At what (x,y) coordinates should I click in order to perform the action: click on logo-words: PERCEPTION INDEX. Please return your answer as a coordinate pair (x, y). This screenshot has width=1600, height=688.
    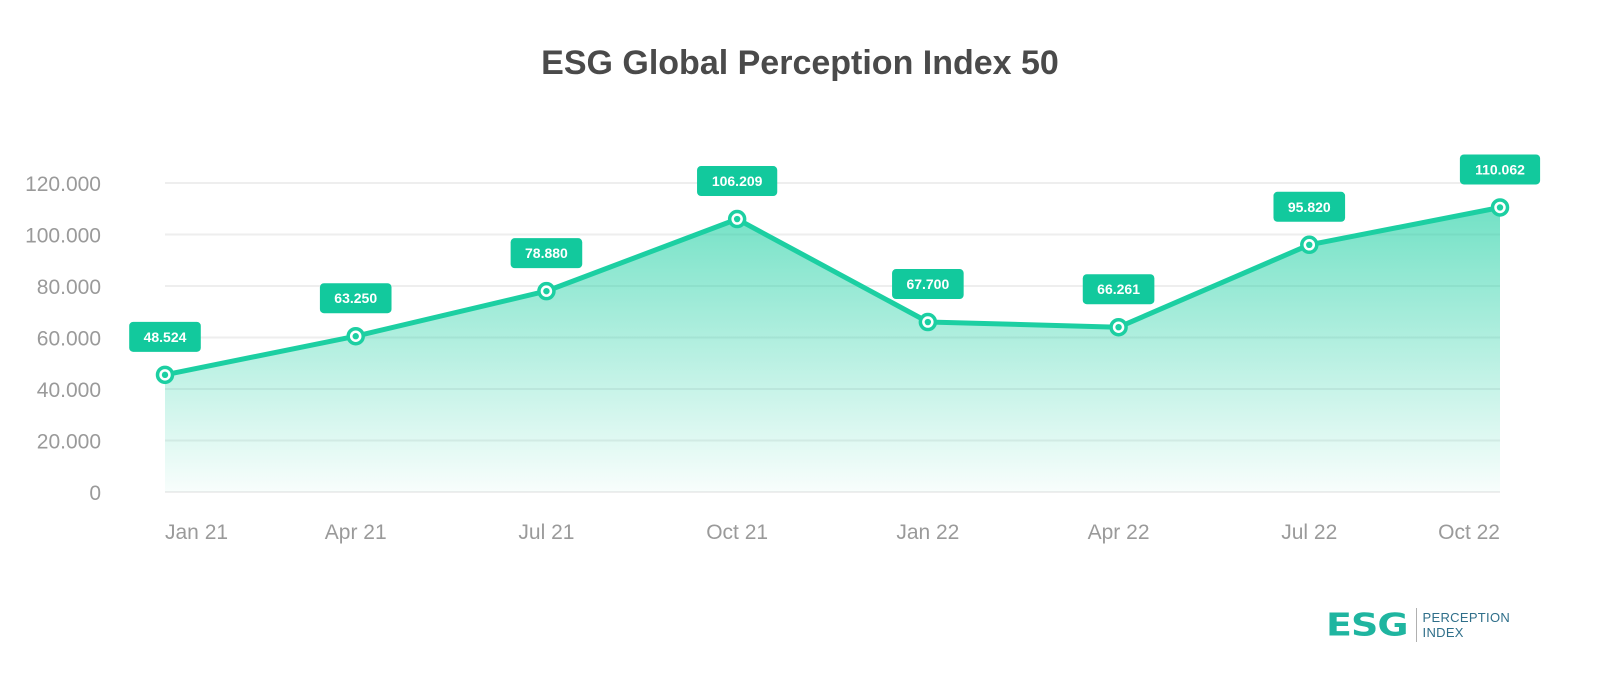
    Looking at the image, I should click on (1467, 625).